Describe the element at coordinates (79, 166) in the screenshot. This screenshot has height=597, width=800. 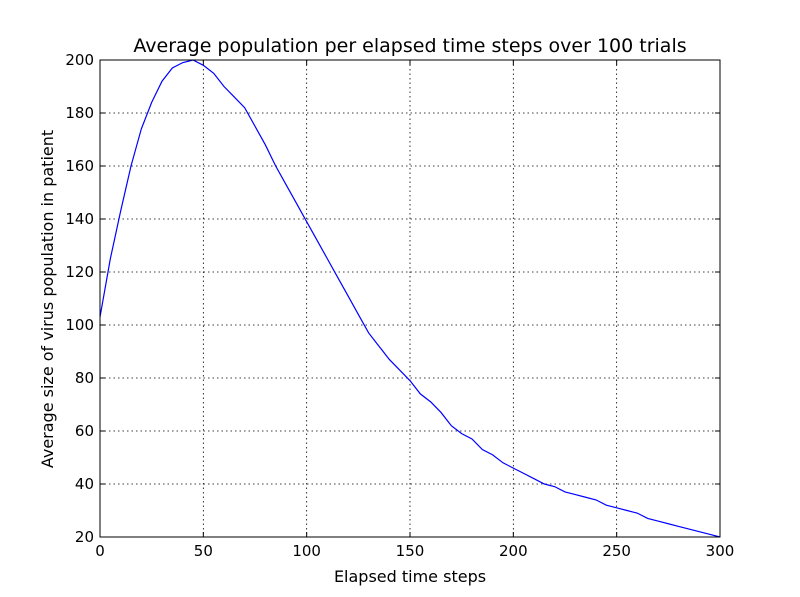
I see `y-tick-label: 160` at that location.